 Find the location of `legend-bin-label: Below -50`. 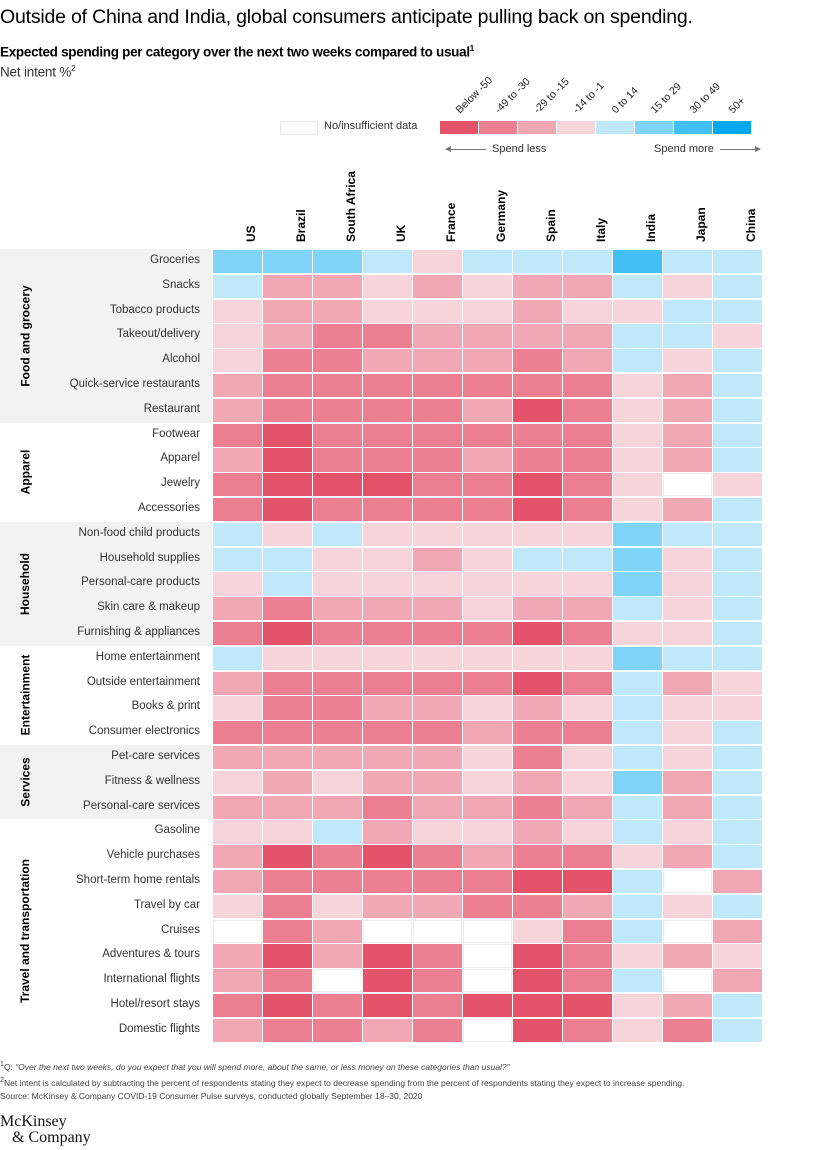

legend-bin-label: Below -50 is located at coordinates (474, 95).